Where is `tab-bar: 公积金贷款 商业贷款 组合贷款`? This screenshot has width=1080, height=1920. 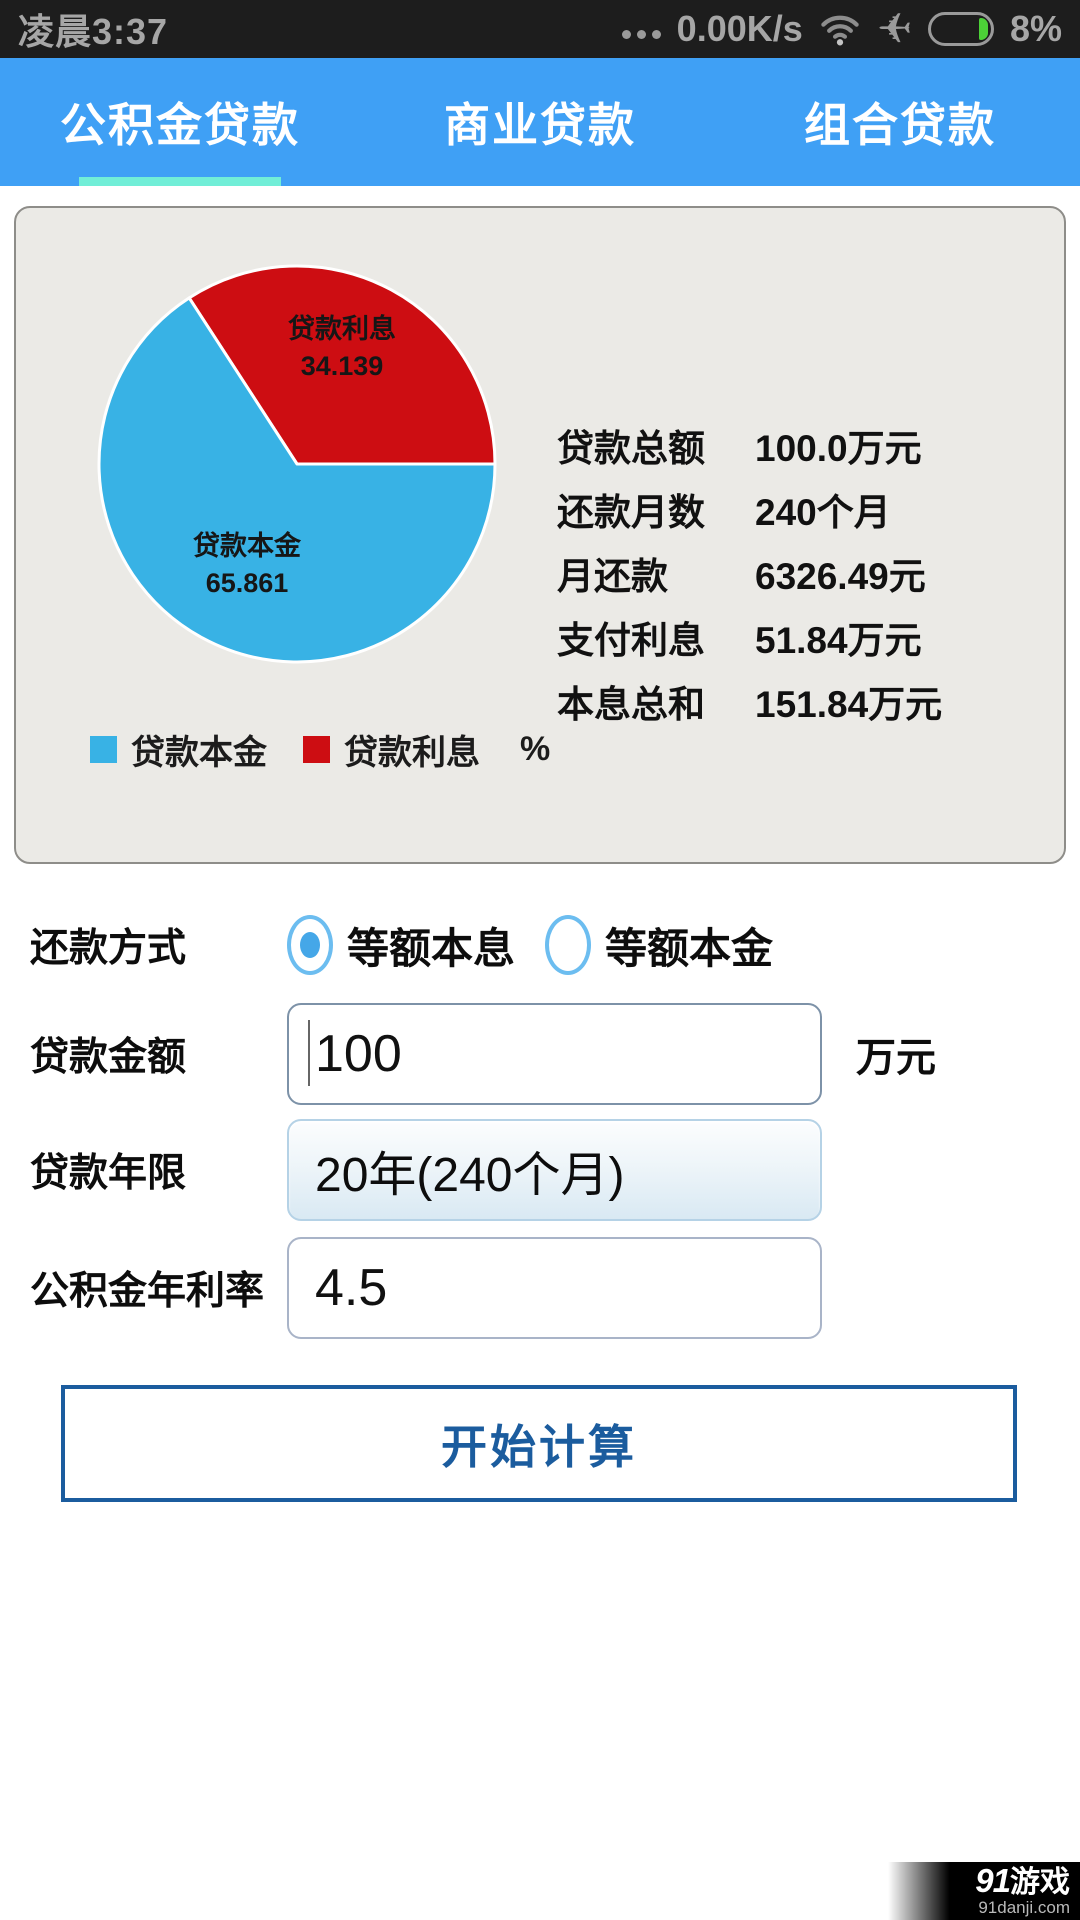
tab-bar: 公积金贷款 商业贷款 组合贷款 is located at coordinates (540, 122).